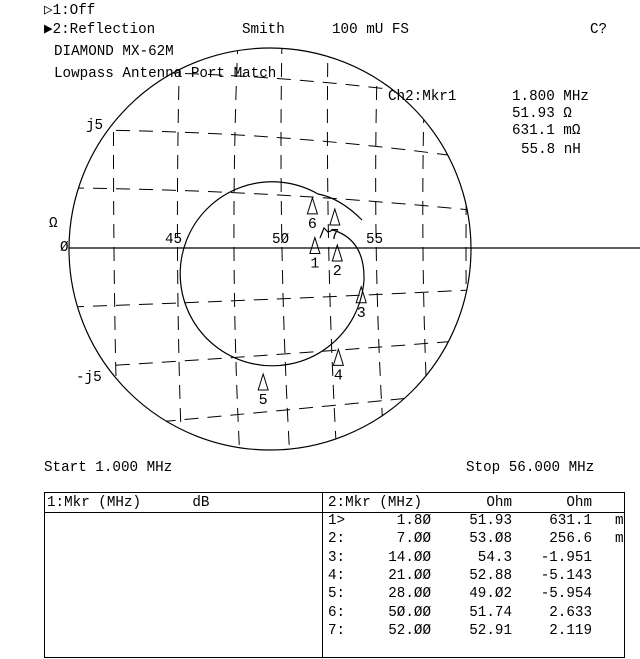 The height and width of the screenshot is (659, 640). I want to click on row-index: 1>, so click(337, 520).